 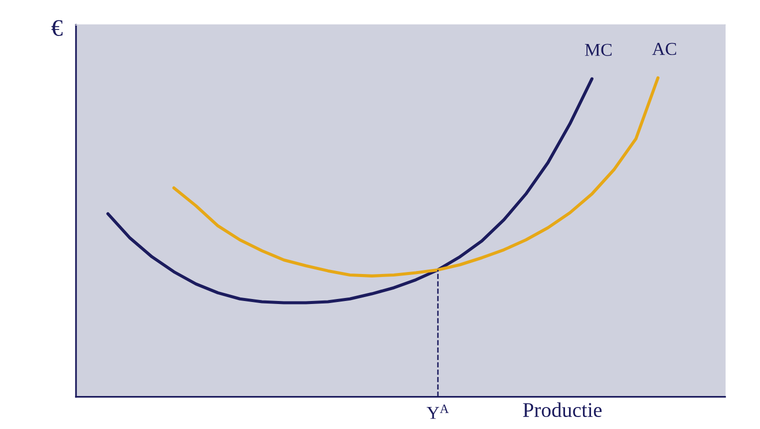 What do you see at coordinates (562, 410) in the screenshot?
I see `x-axis-title: Productie` at bounding box center [562, 410].